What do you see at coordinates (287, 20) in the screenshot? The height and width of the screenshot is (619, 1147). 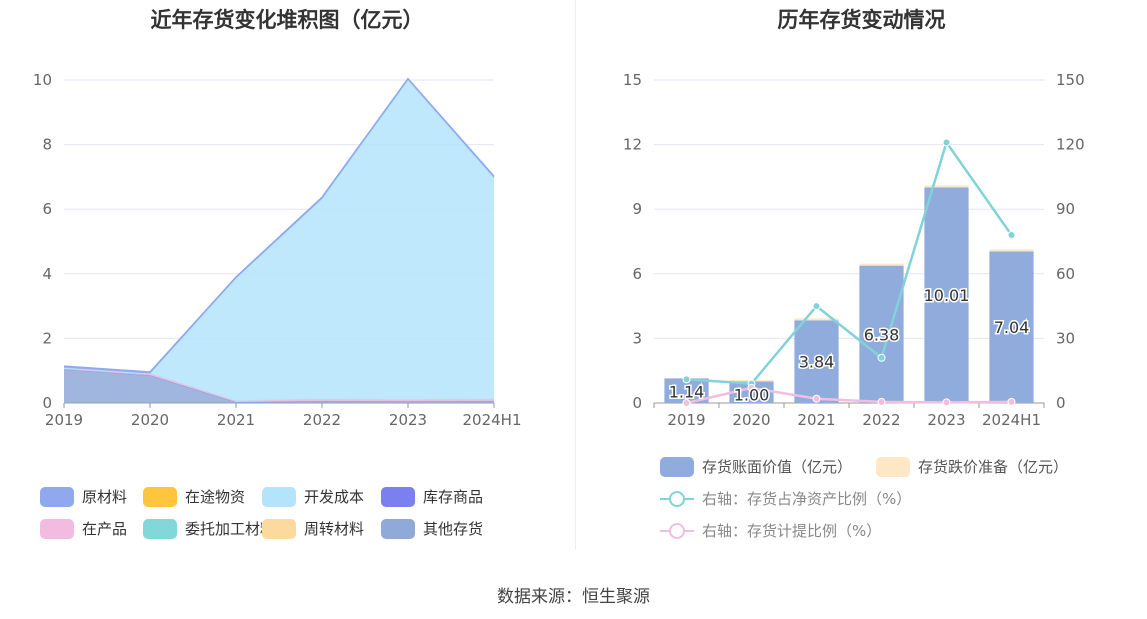 I see `left-chart-title: 近年存货变化堆积图（亿元）` at bounding box center [287, 20].